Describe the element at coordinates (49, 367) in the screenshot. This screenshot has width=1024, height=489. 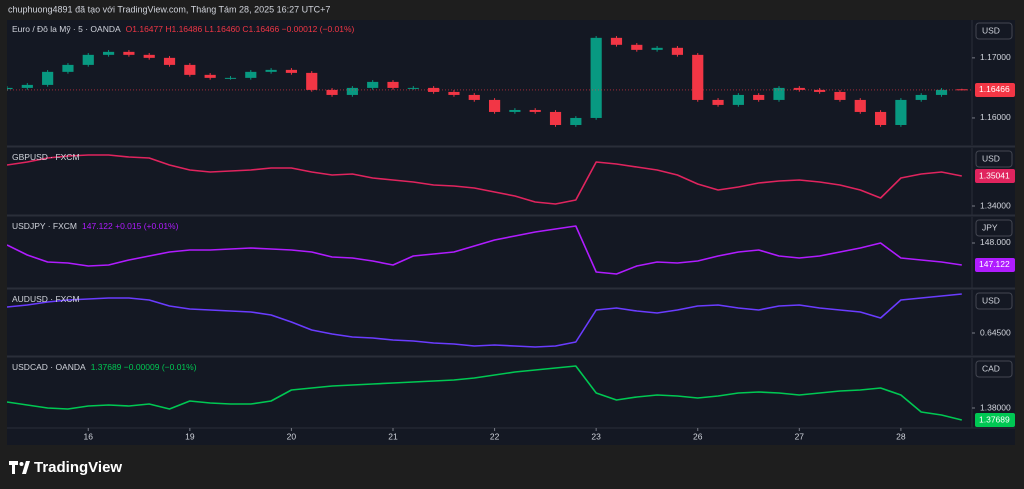
I see `pane-title: USDCAD · OANDA` at that location.